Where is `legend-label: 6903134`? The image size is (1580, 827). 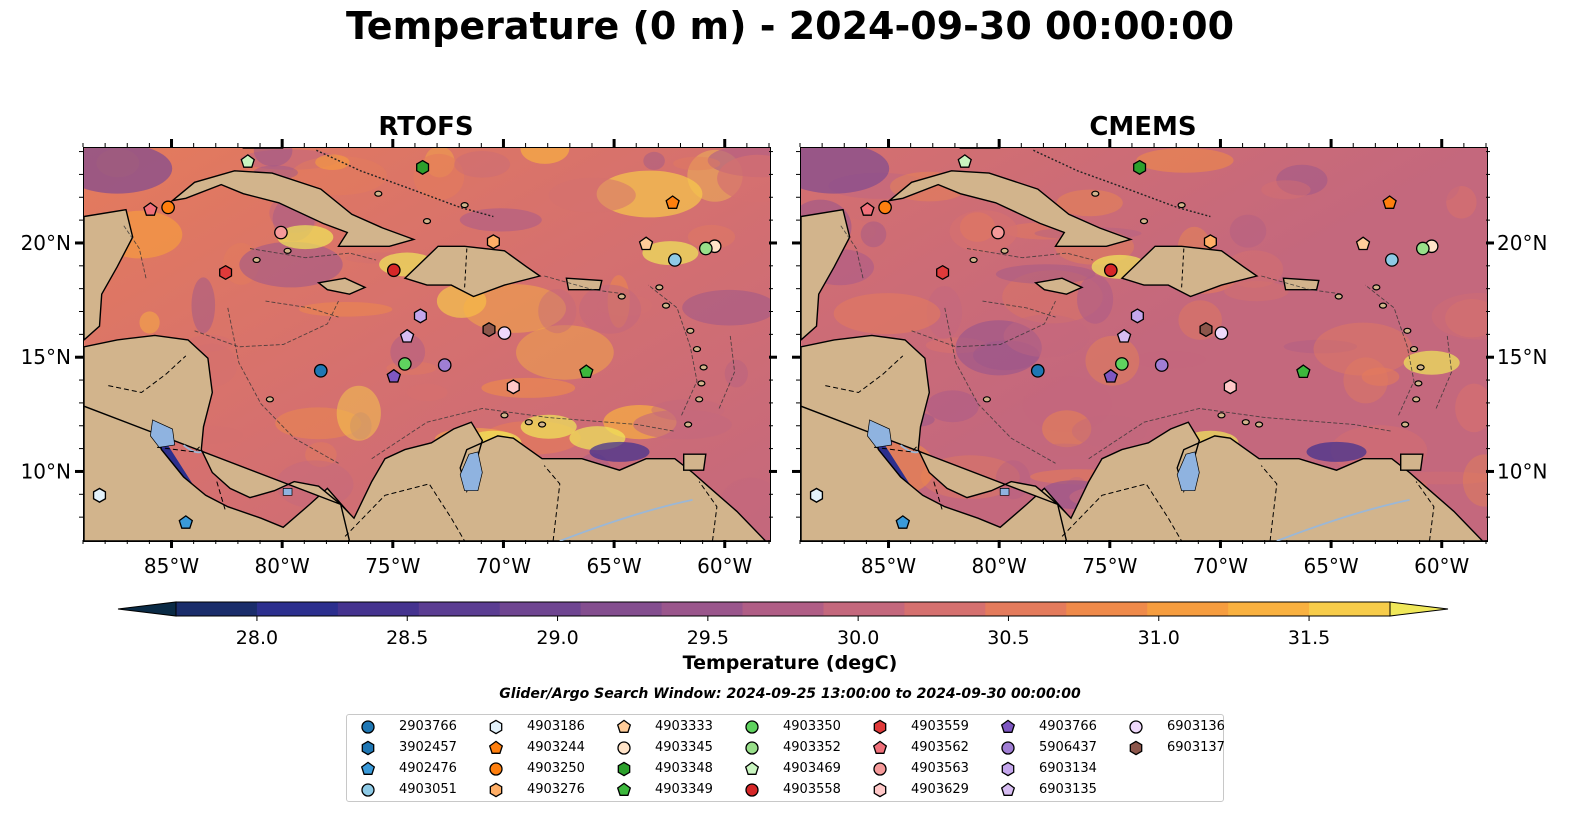
legend-label: 6903134 is located at coordinates (1068, 768).